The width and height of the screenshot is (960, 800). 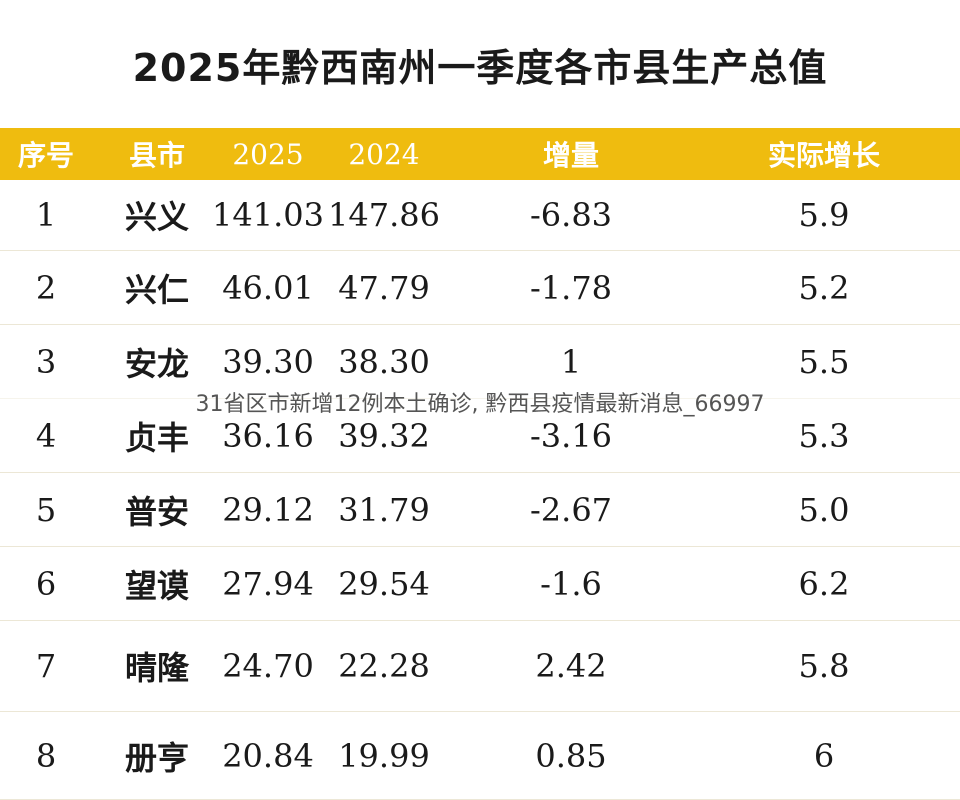 What do you see at coordinates (384, 755) in the screenshot?
I see `cell-2024: 19.99` at bounding box center [384, 755].